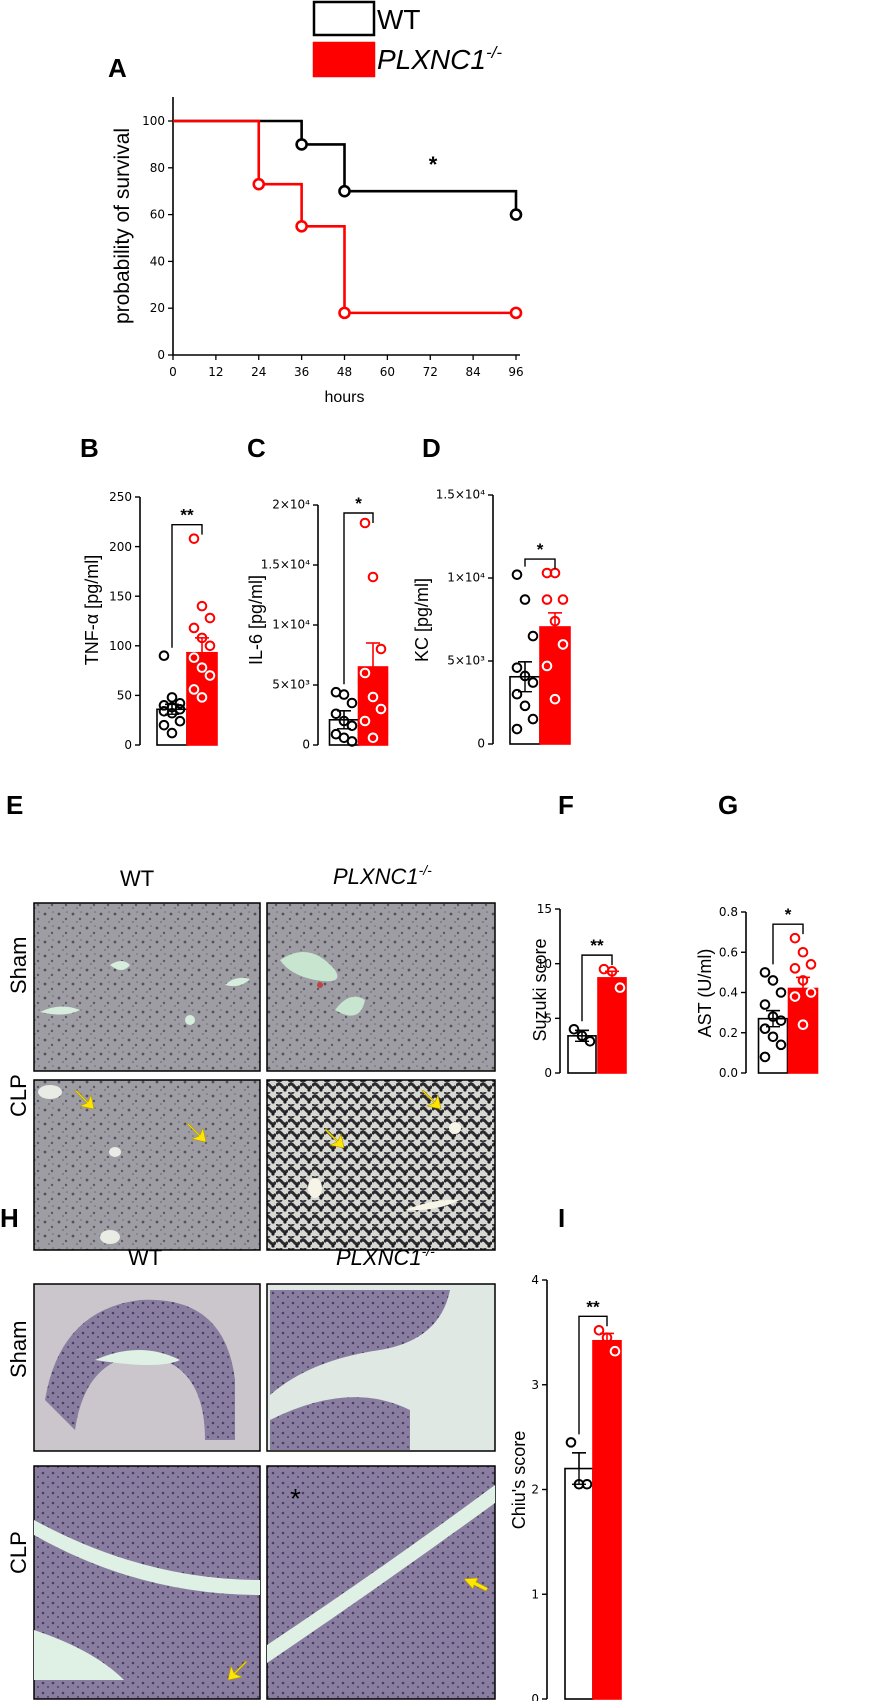 Image resolution: width=875 pixels, height=1701 pixels. What do you see at coordinates (439, 59) in the screenshot?
I see `legend-label-ko: PLXNC1-/-` at bounding box center [439, 59].